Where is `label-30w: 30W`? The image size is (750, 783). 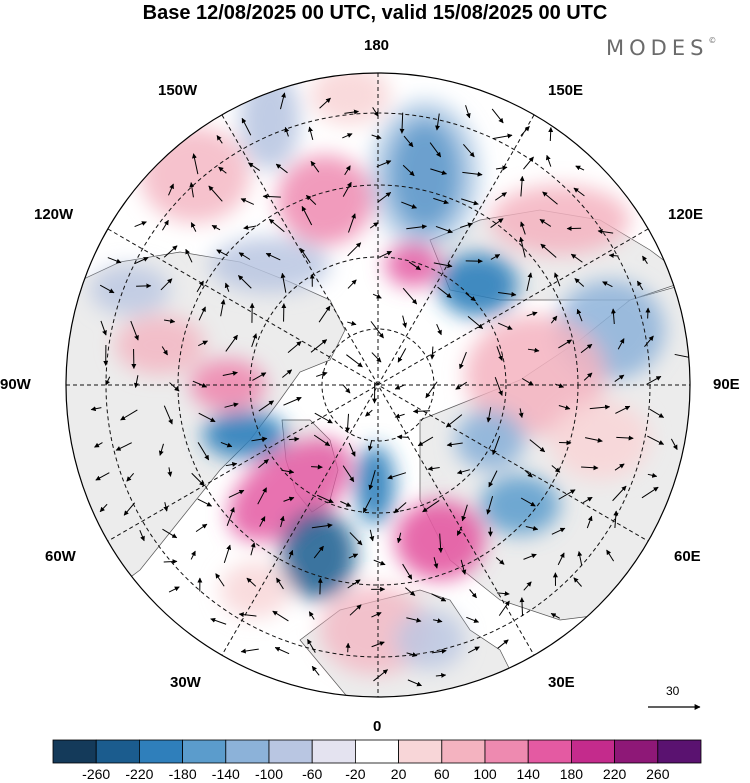 label-30w: 30W is located at coordinates (185, 682).